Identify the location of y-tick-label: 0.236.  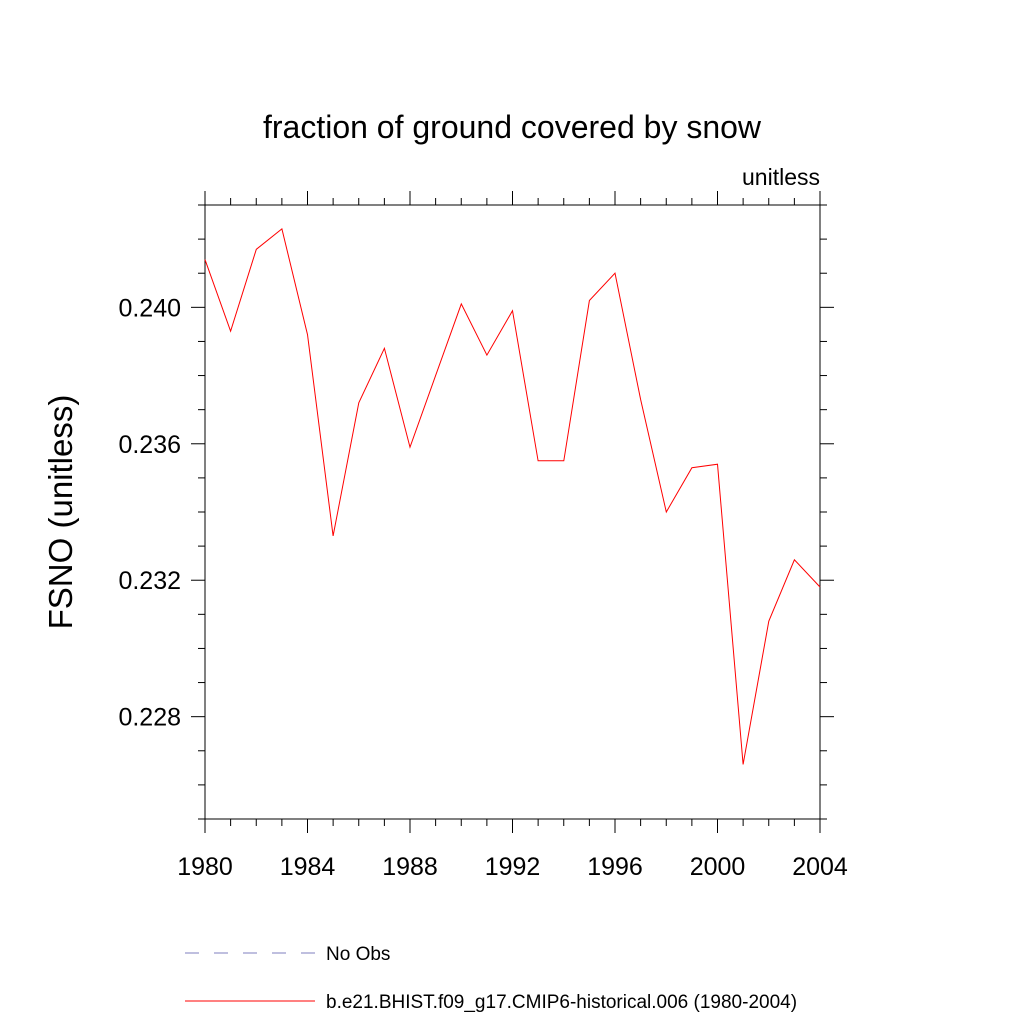
(149, 445).